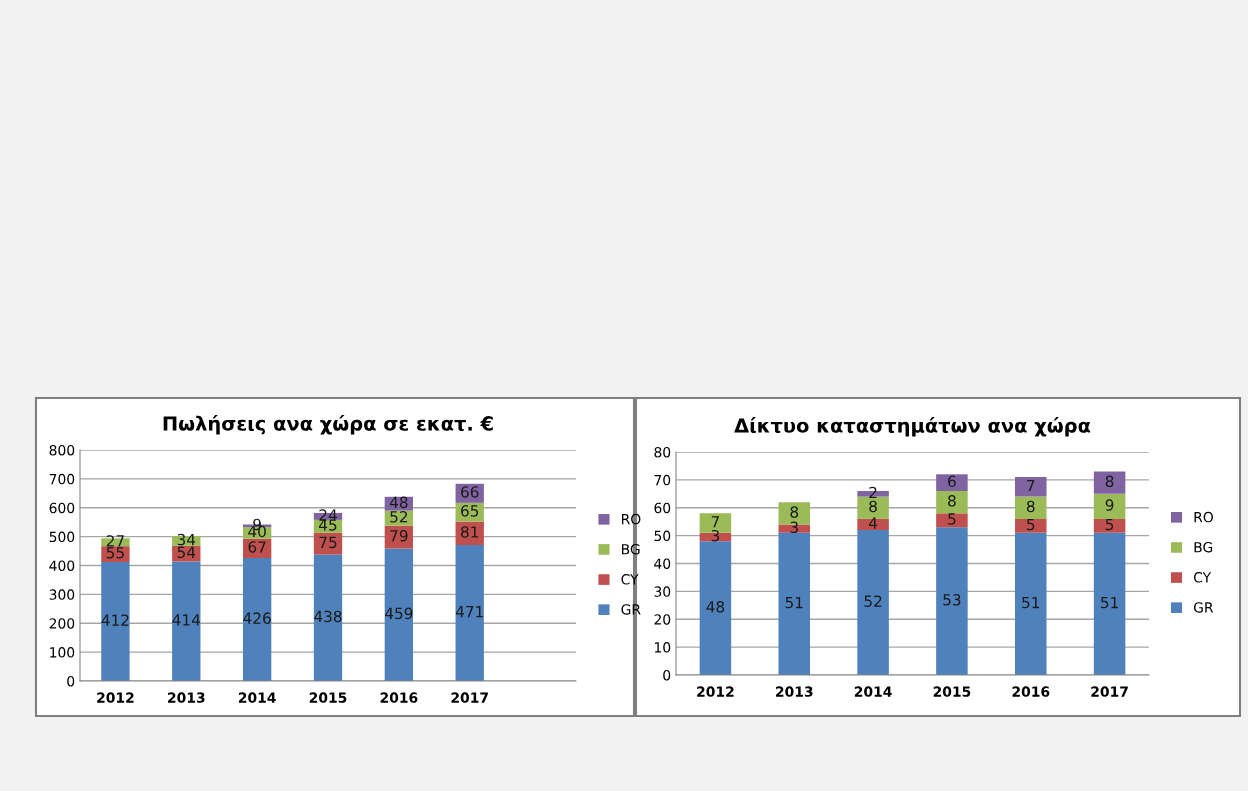  I want to click on data-label: 459, so click(399, 613).